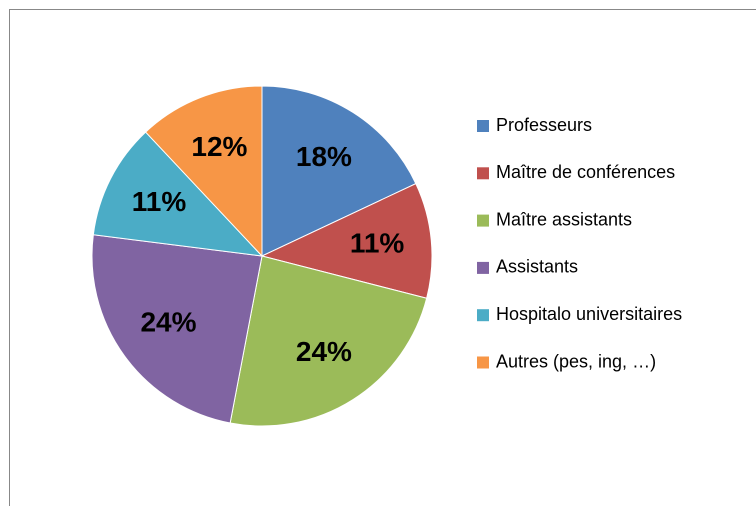 This screenshot has height=506, width=756. What do you see at coordinates (544, 125) in the screenshot?
I see `legend-label: Professeurs` at bounding box center [544, 125].